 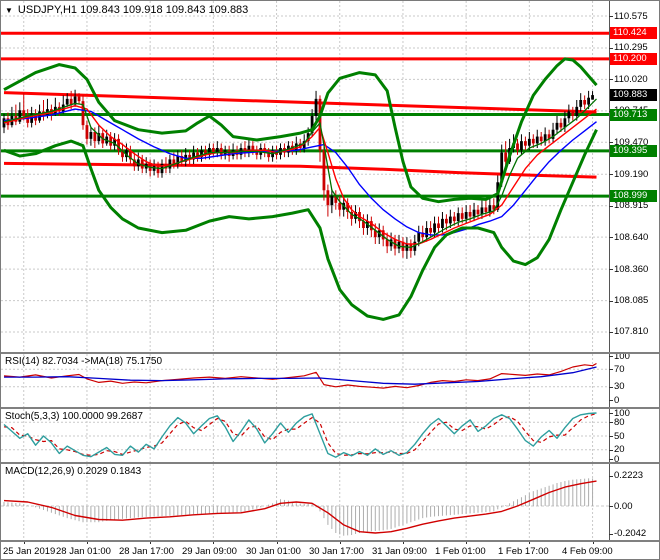 I want to click on price-tick-label: 107.810, so click(x=631, y=331).